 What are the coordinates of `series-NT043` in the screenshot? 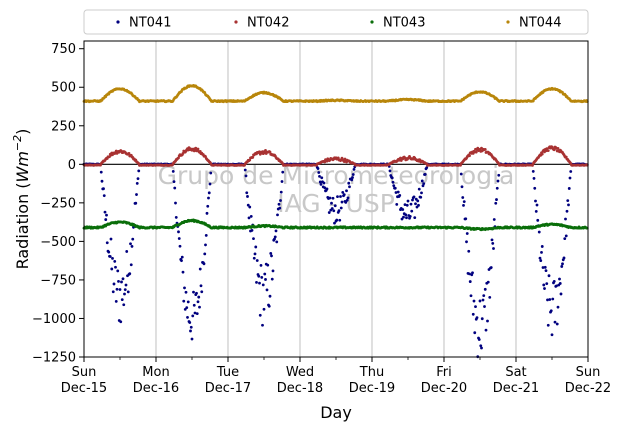 It's located at (335, 225).